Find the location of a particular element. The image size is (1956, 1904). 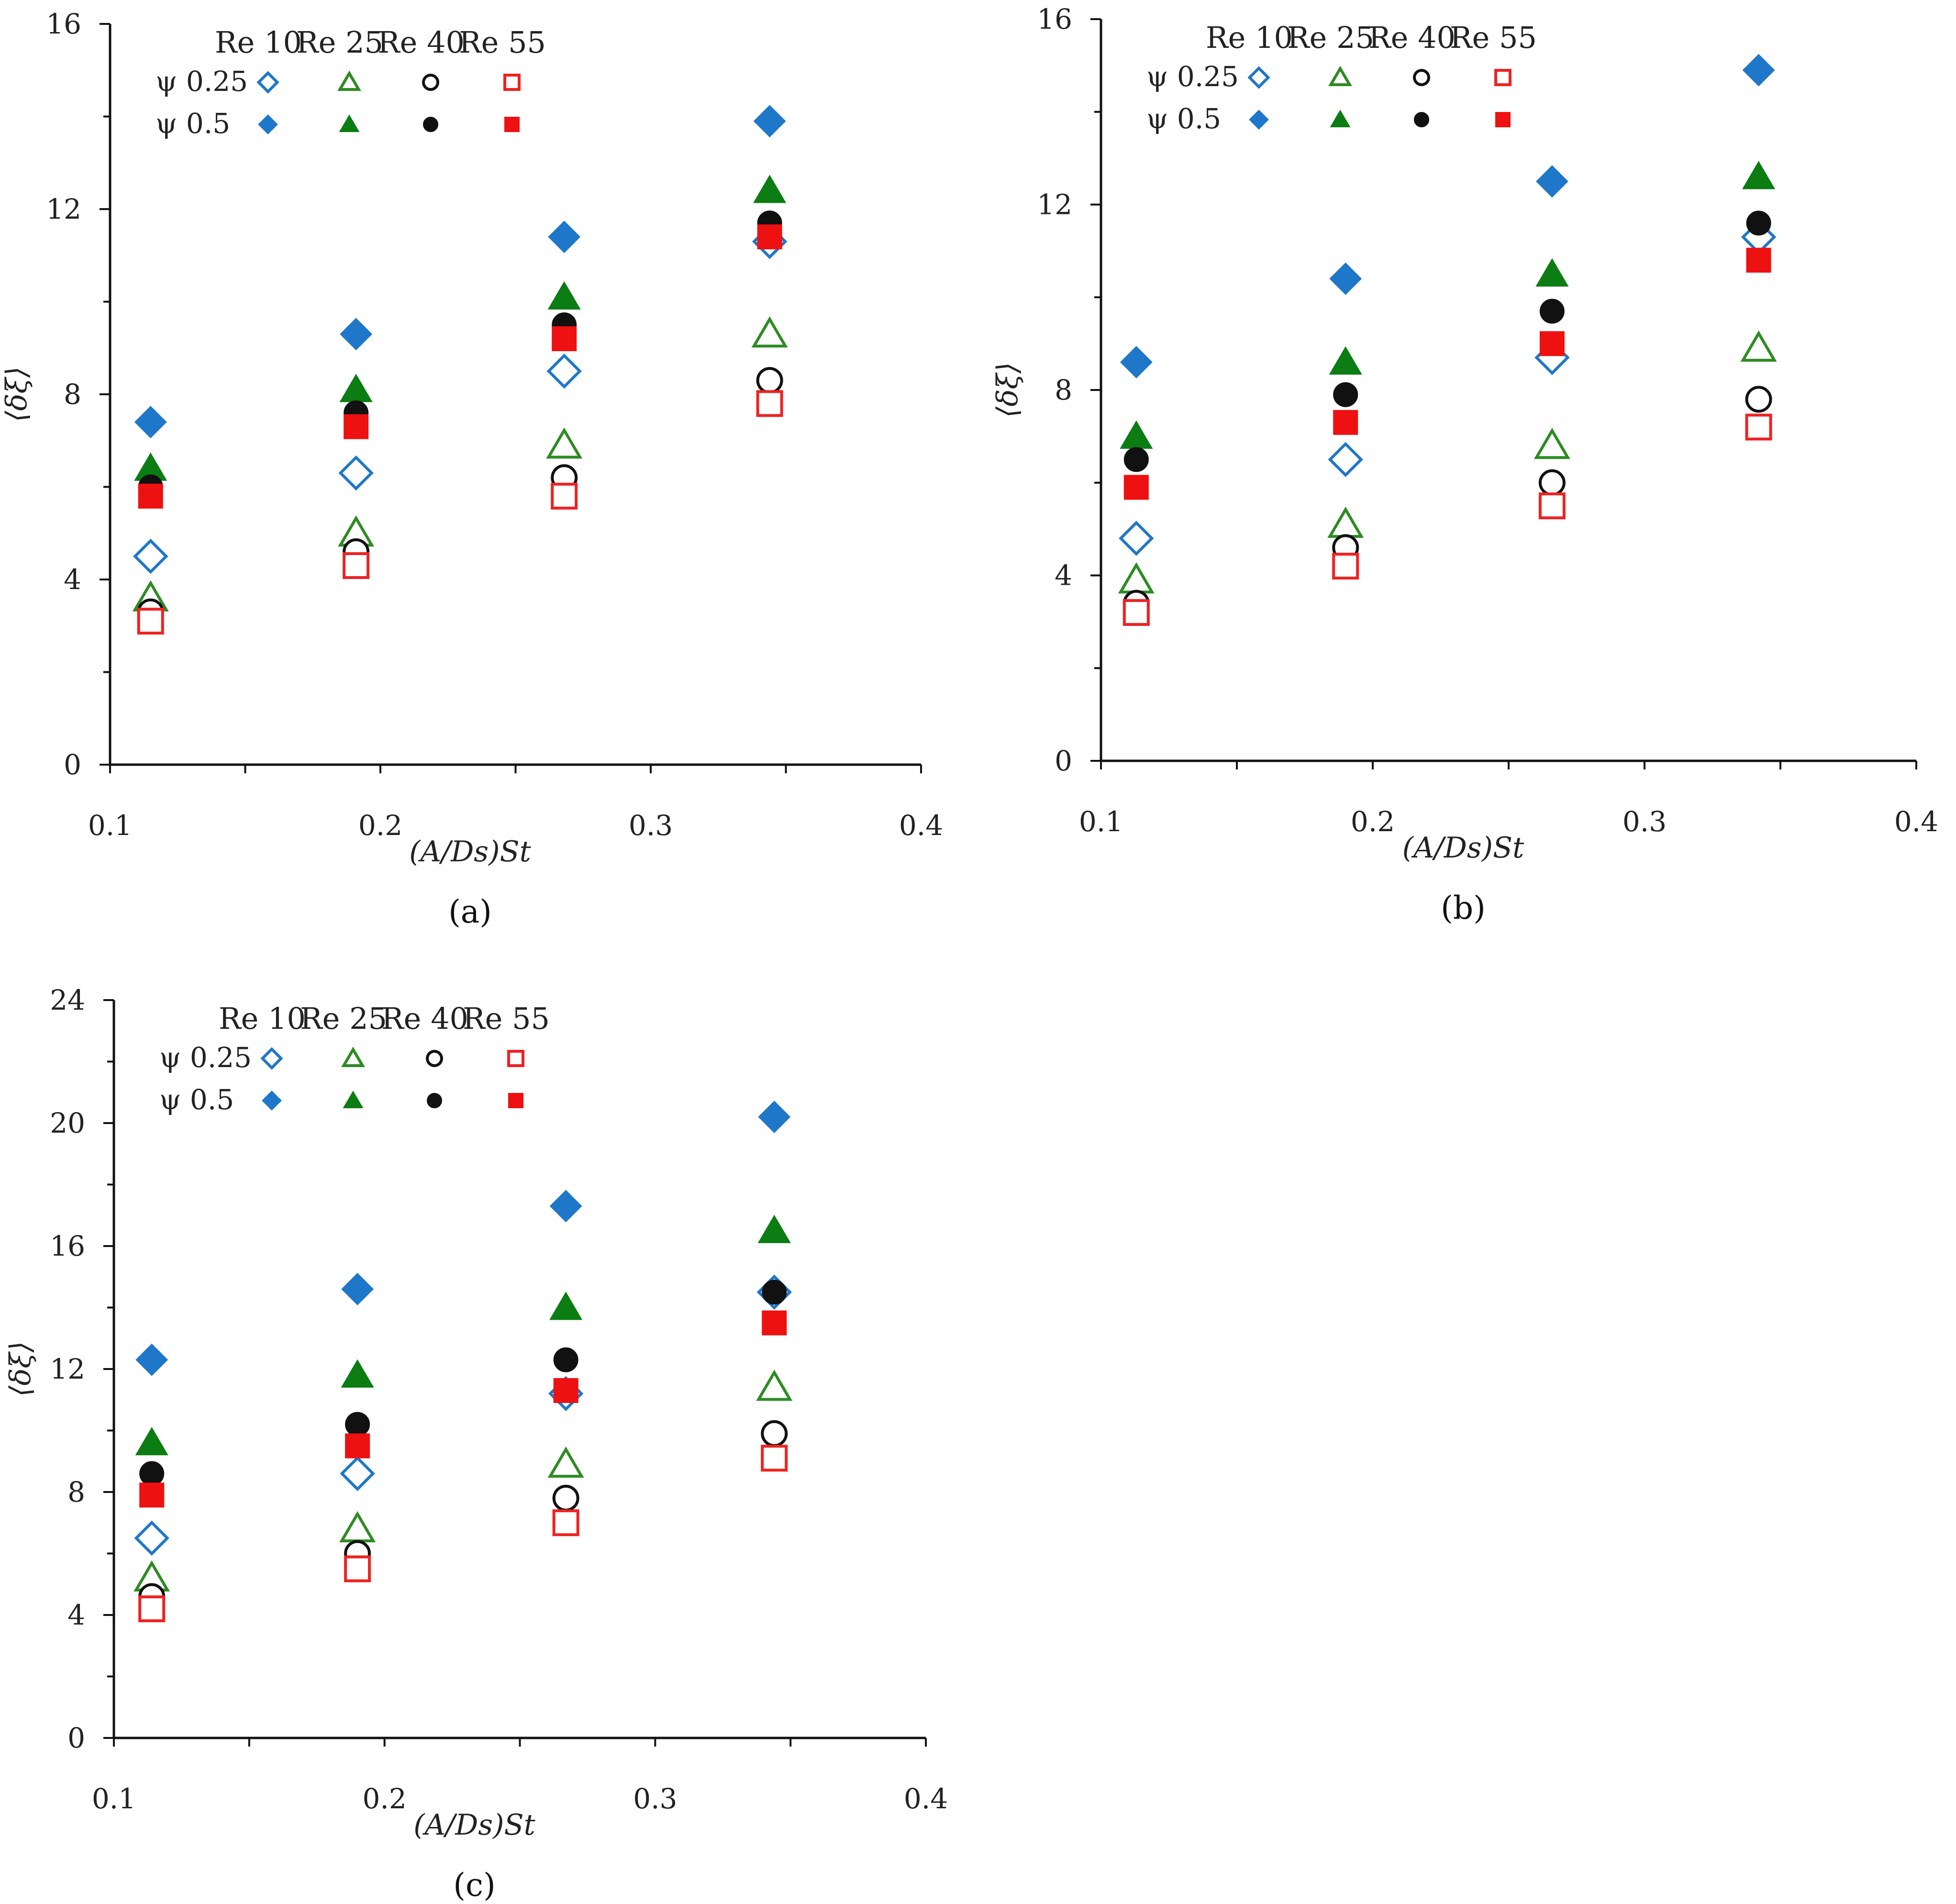

panel-label: (b) is located at coordinates (1463, 908).